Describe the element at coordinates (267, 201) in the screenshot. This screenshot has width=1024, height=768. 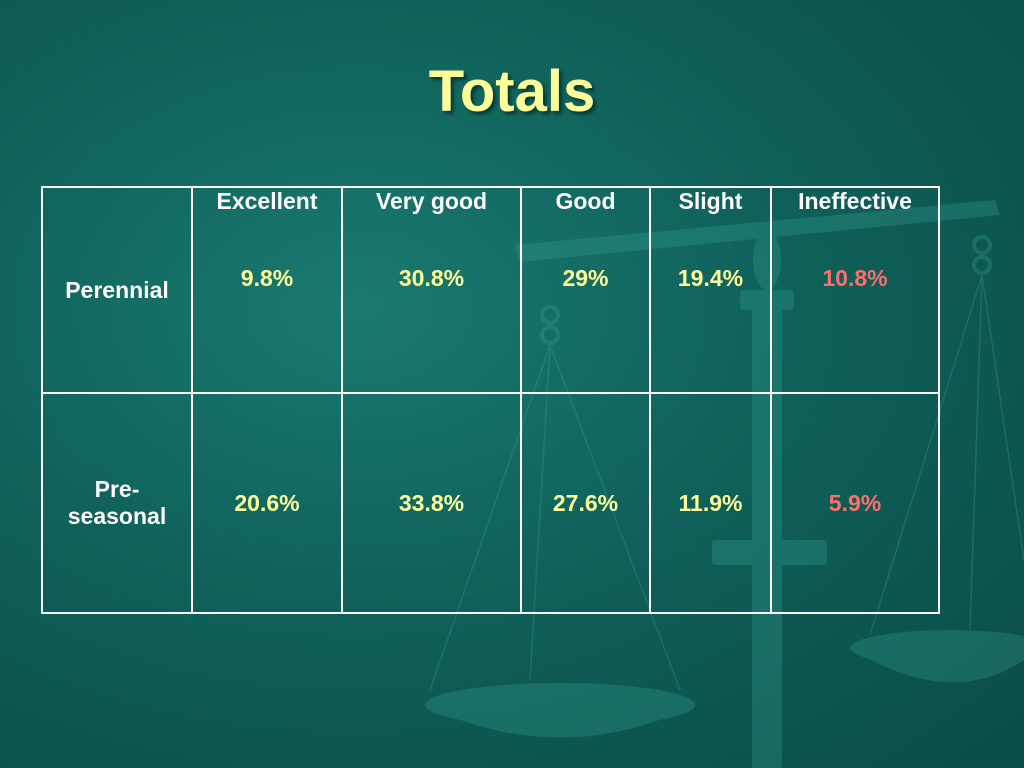
I see `column-header-excellent: Excellent` at that location.